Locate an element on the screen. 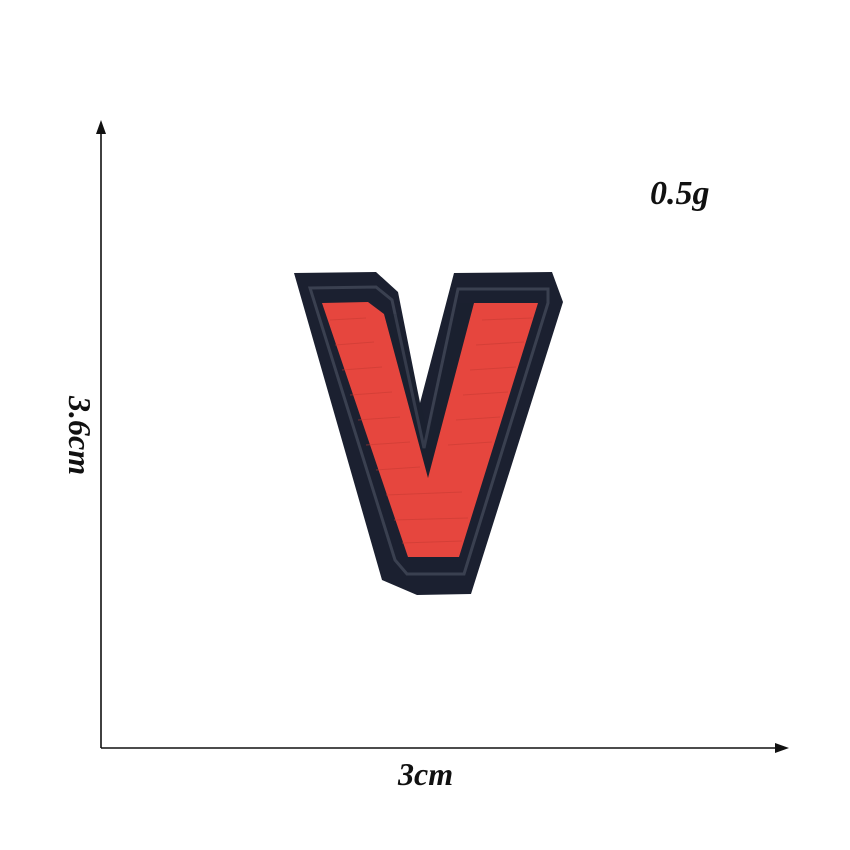 This screenshot has width=850, height=850. height-label: 3.6cm is located at coordinates (80, 436).